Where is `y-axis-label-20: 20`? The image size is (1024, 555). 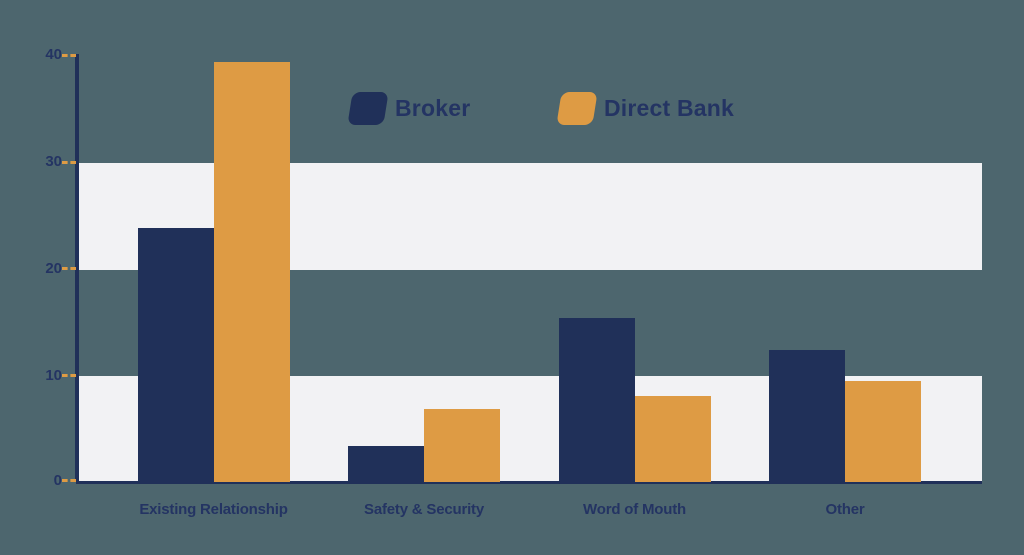
y-axis-label-20: 20 is located at coordinates (53, 268).